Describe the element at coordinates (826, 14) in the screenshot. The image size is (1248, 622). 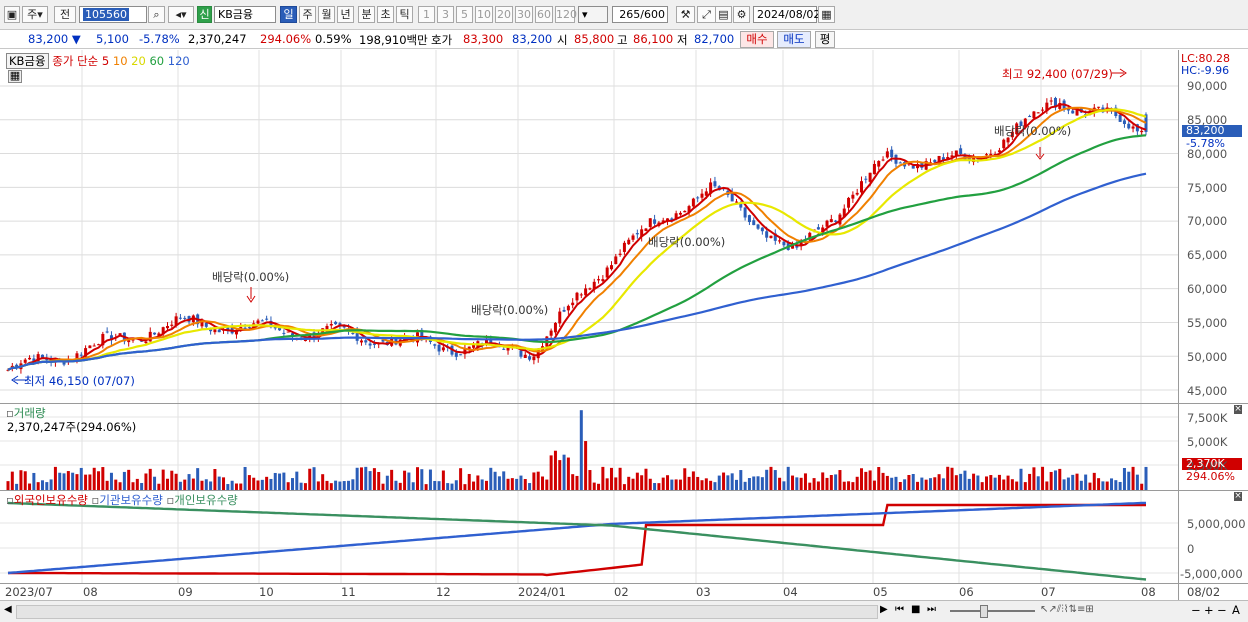
I see `calendar-icon: ▦` at that location.